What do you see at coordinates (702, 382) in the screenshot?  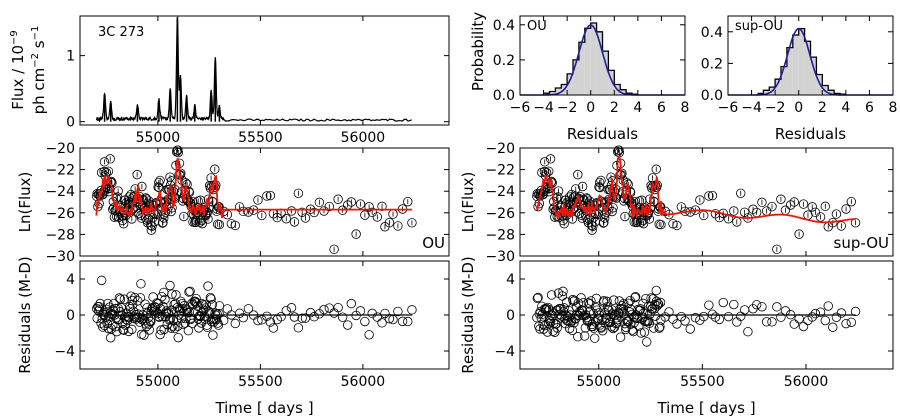 I see `x-tick-label: 55500` at bounding box center [702, 382].